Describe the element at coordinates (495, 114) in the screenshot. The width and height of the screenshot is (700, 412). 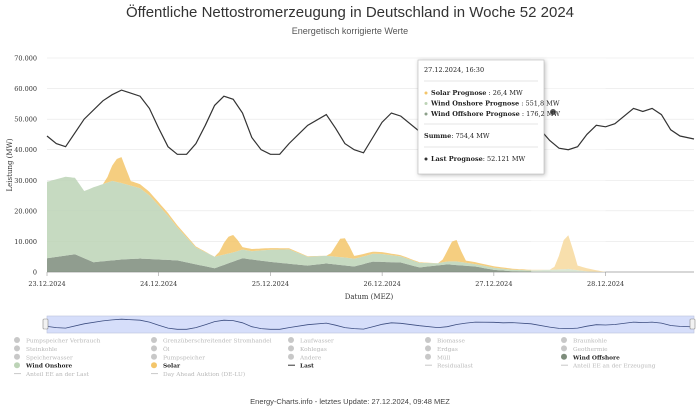
I see `tooltip-row: Wind Offshore Prognose : 176,2 MW` at that location.